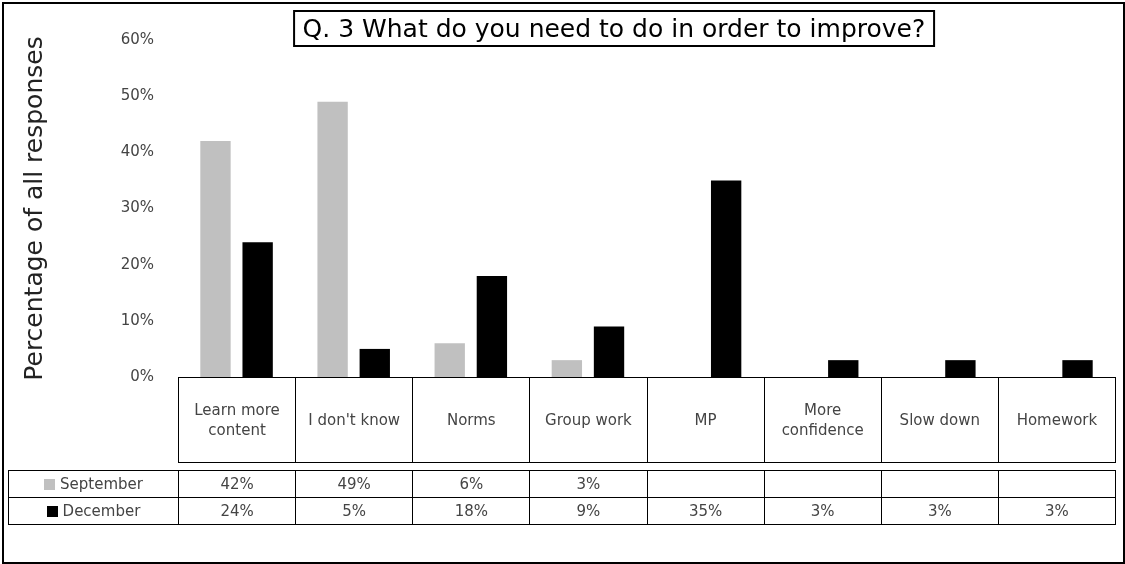  Describe the element at coordinates (237, 484) in the screenshot. I see `data-label: 42%` at that location.